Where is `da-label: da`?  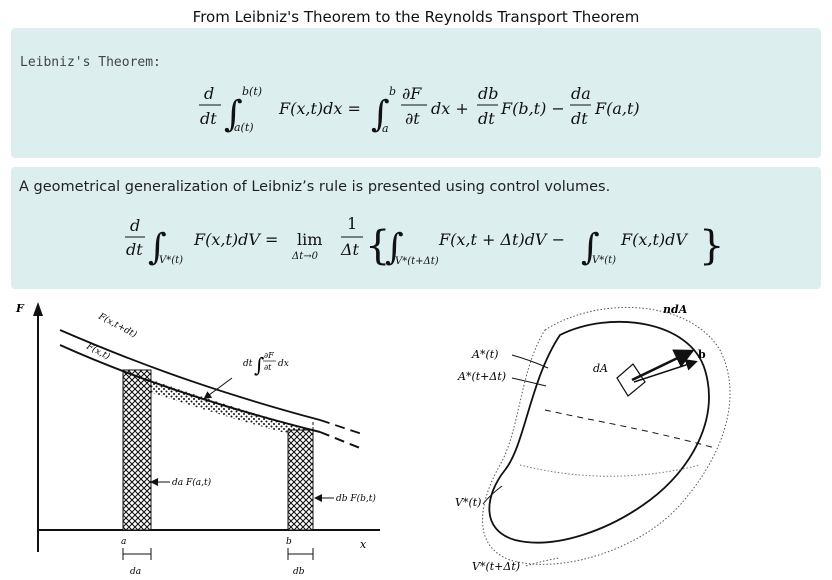 da-label: da is located at coordinates (135, 572).